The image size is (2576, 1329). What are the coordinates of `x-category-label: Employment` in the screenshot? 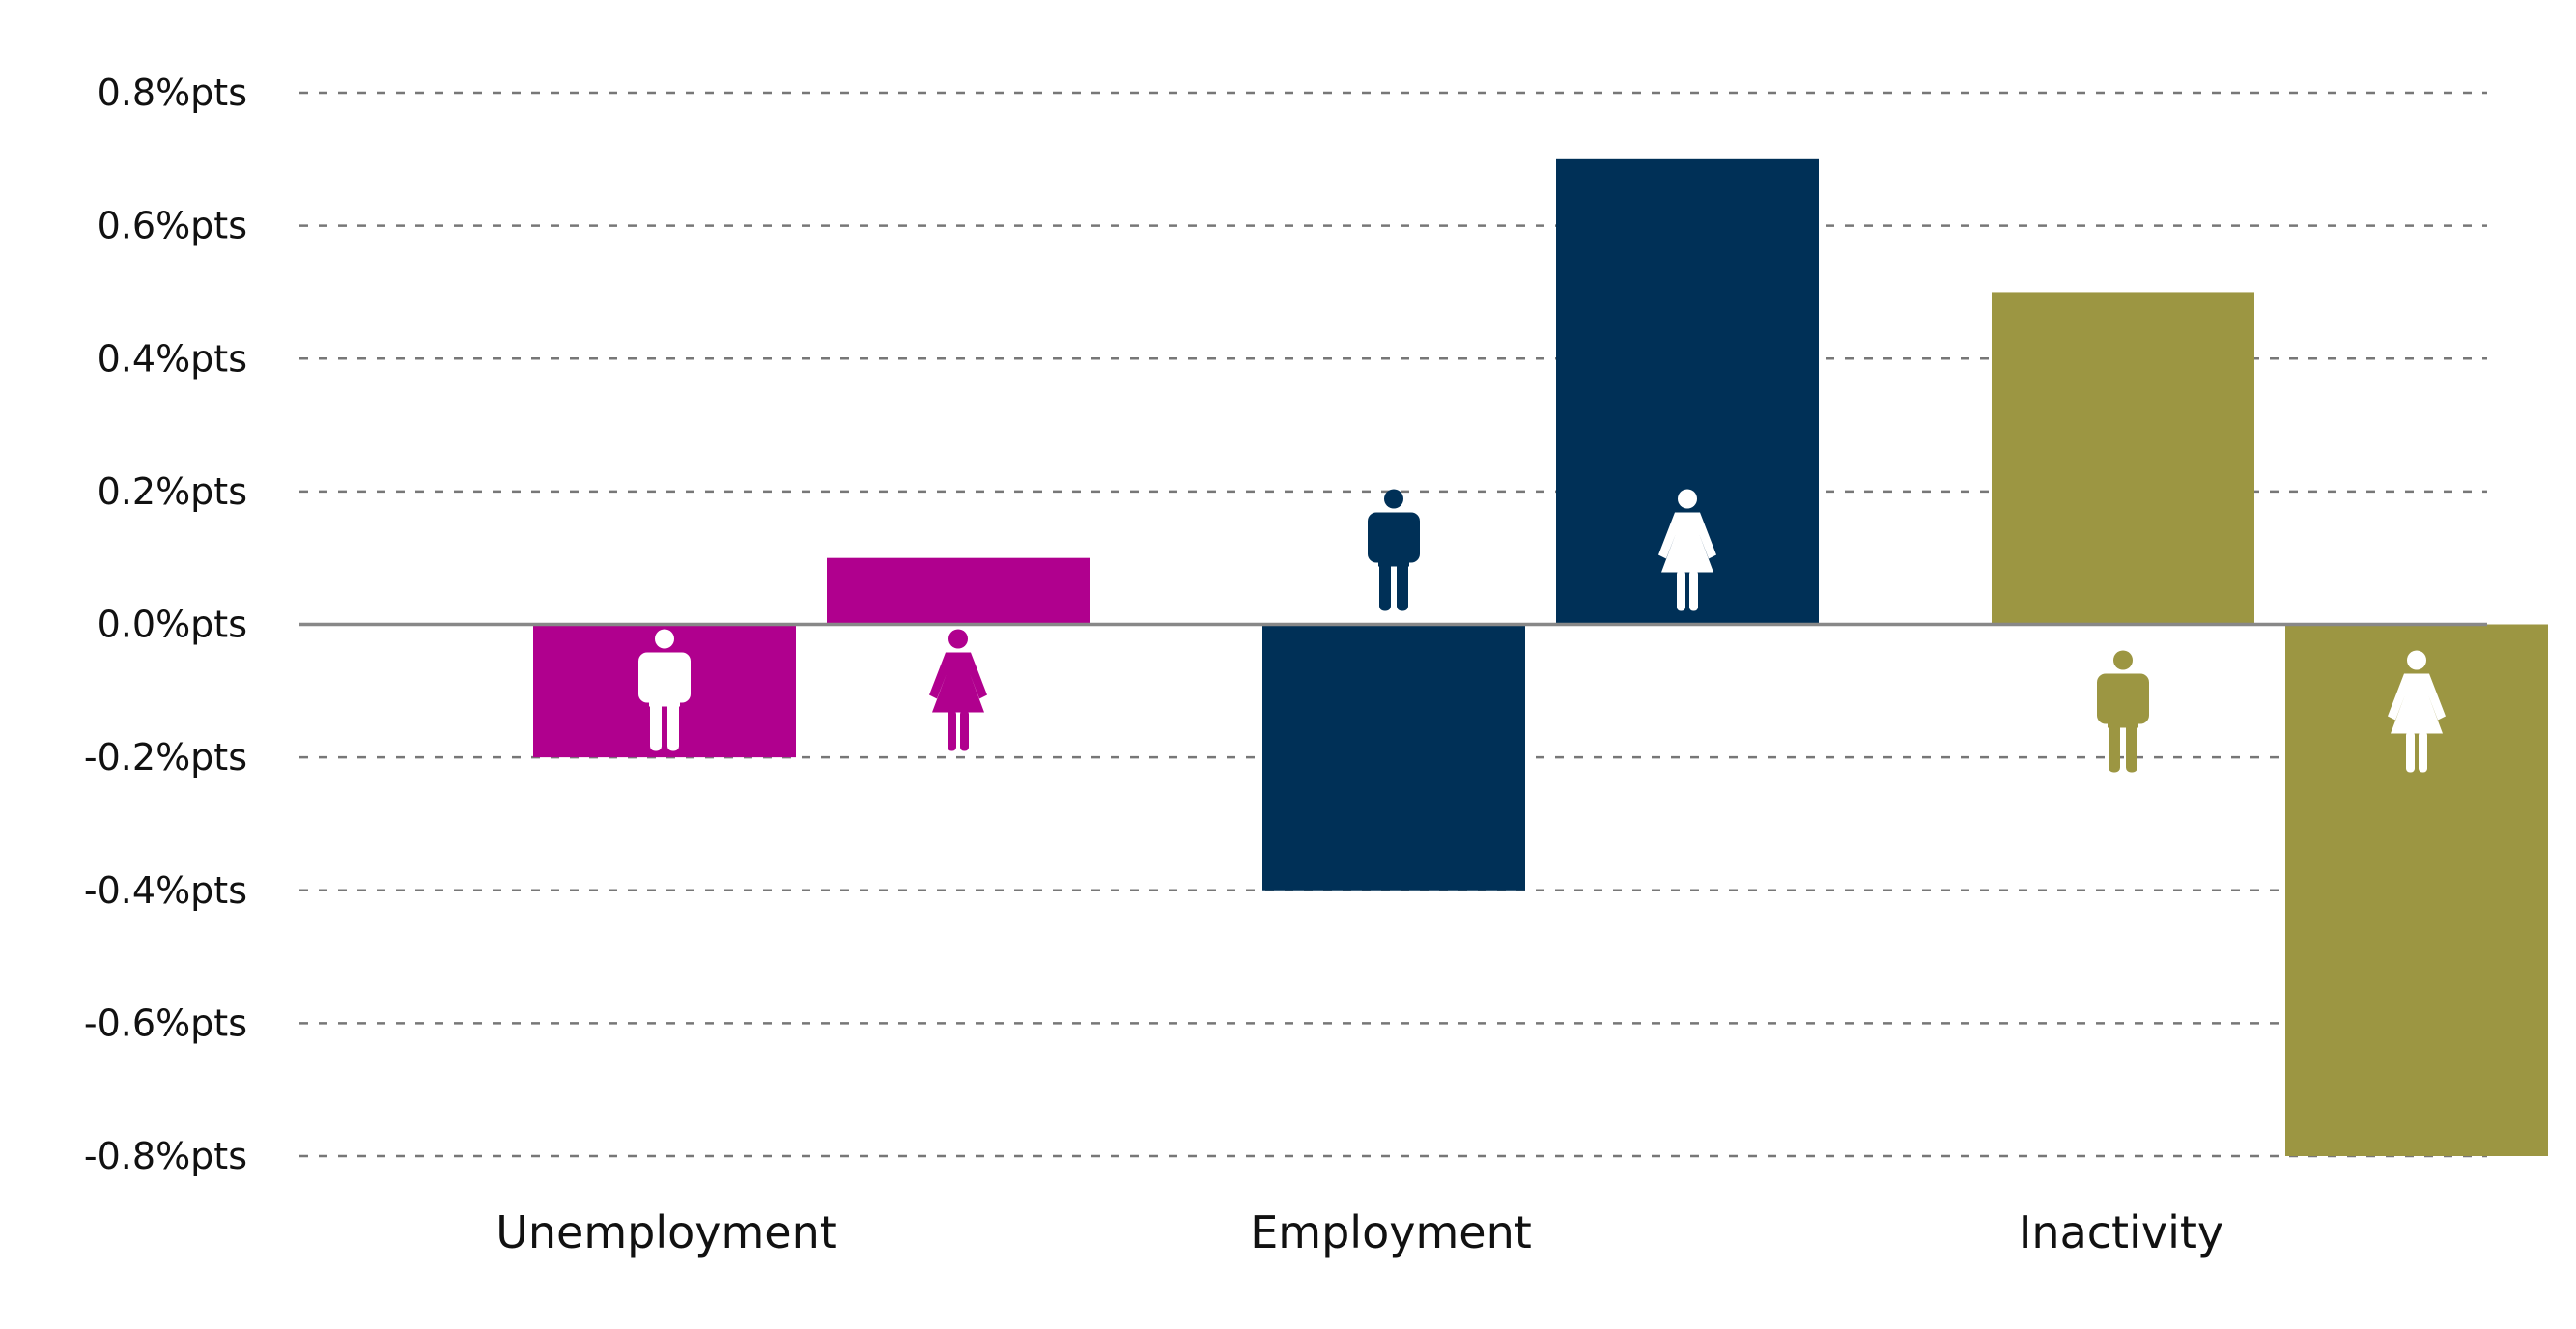 It's located at (1391, 1232).